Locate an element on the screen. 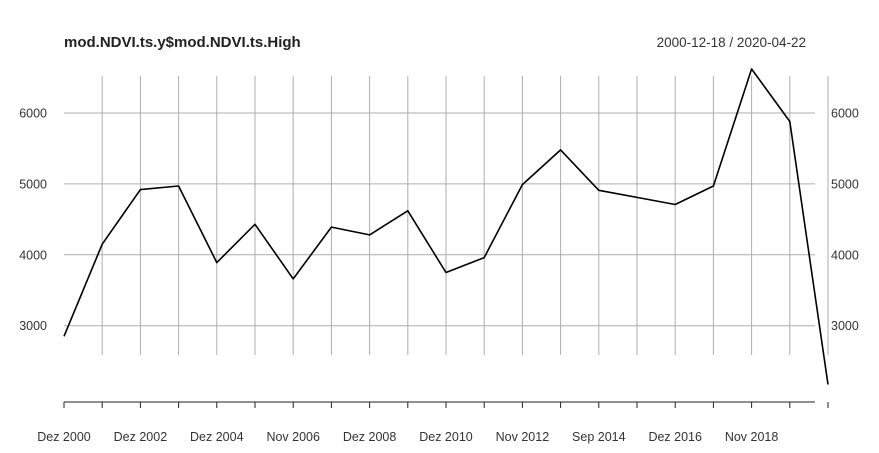 The height and width of the screenshot is (453, 879). x-tick-label: Dez 2016 is located at coordinates (675, 437).